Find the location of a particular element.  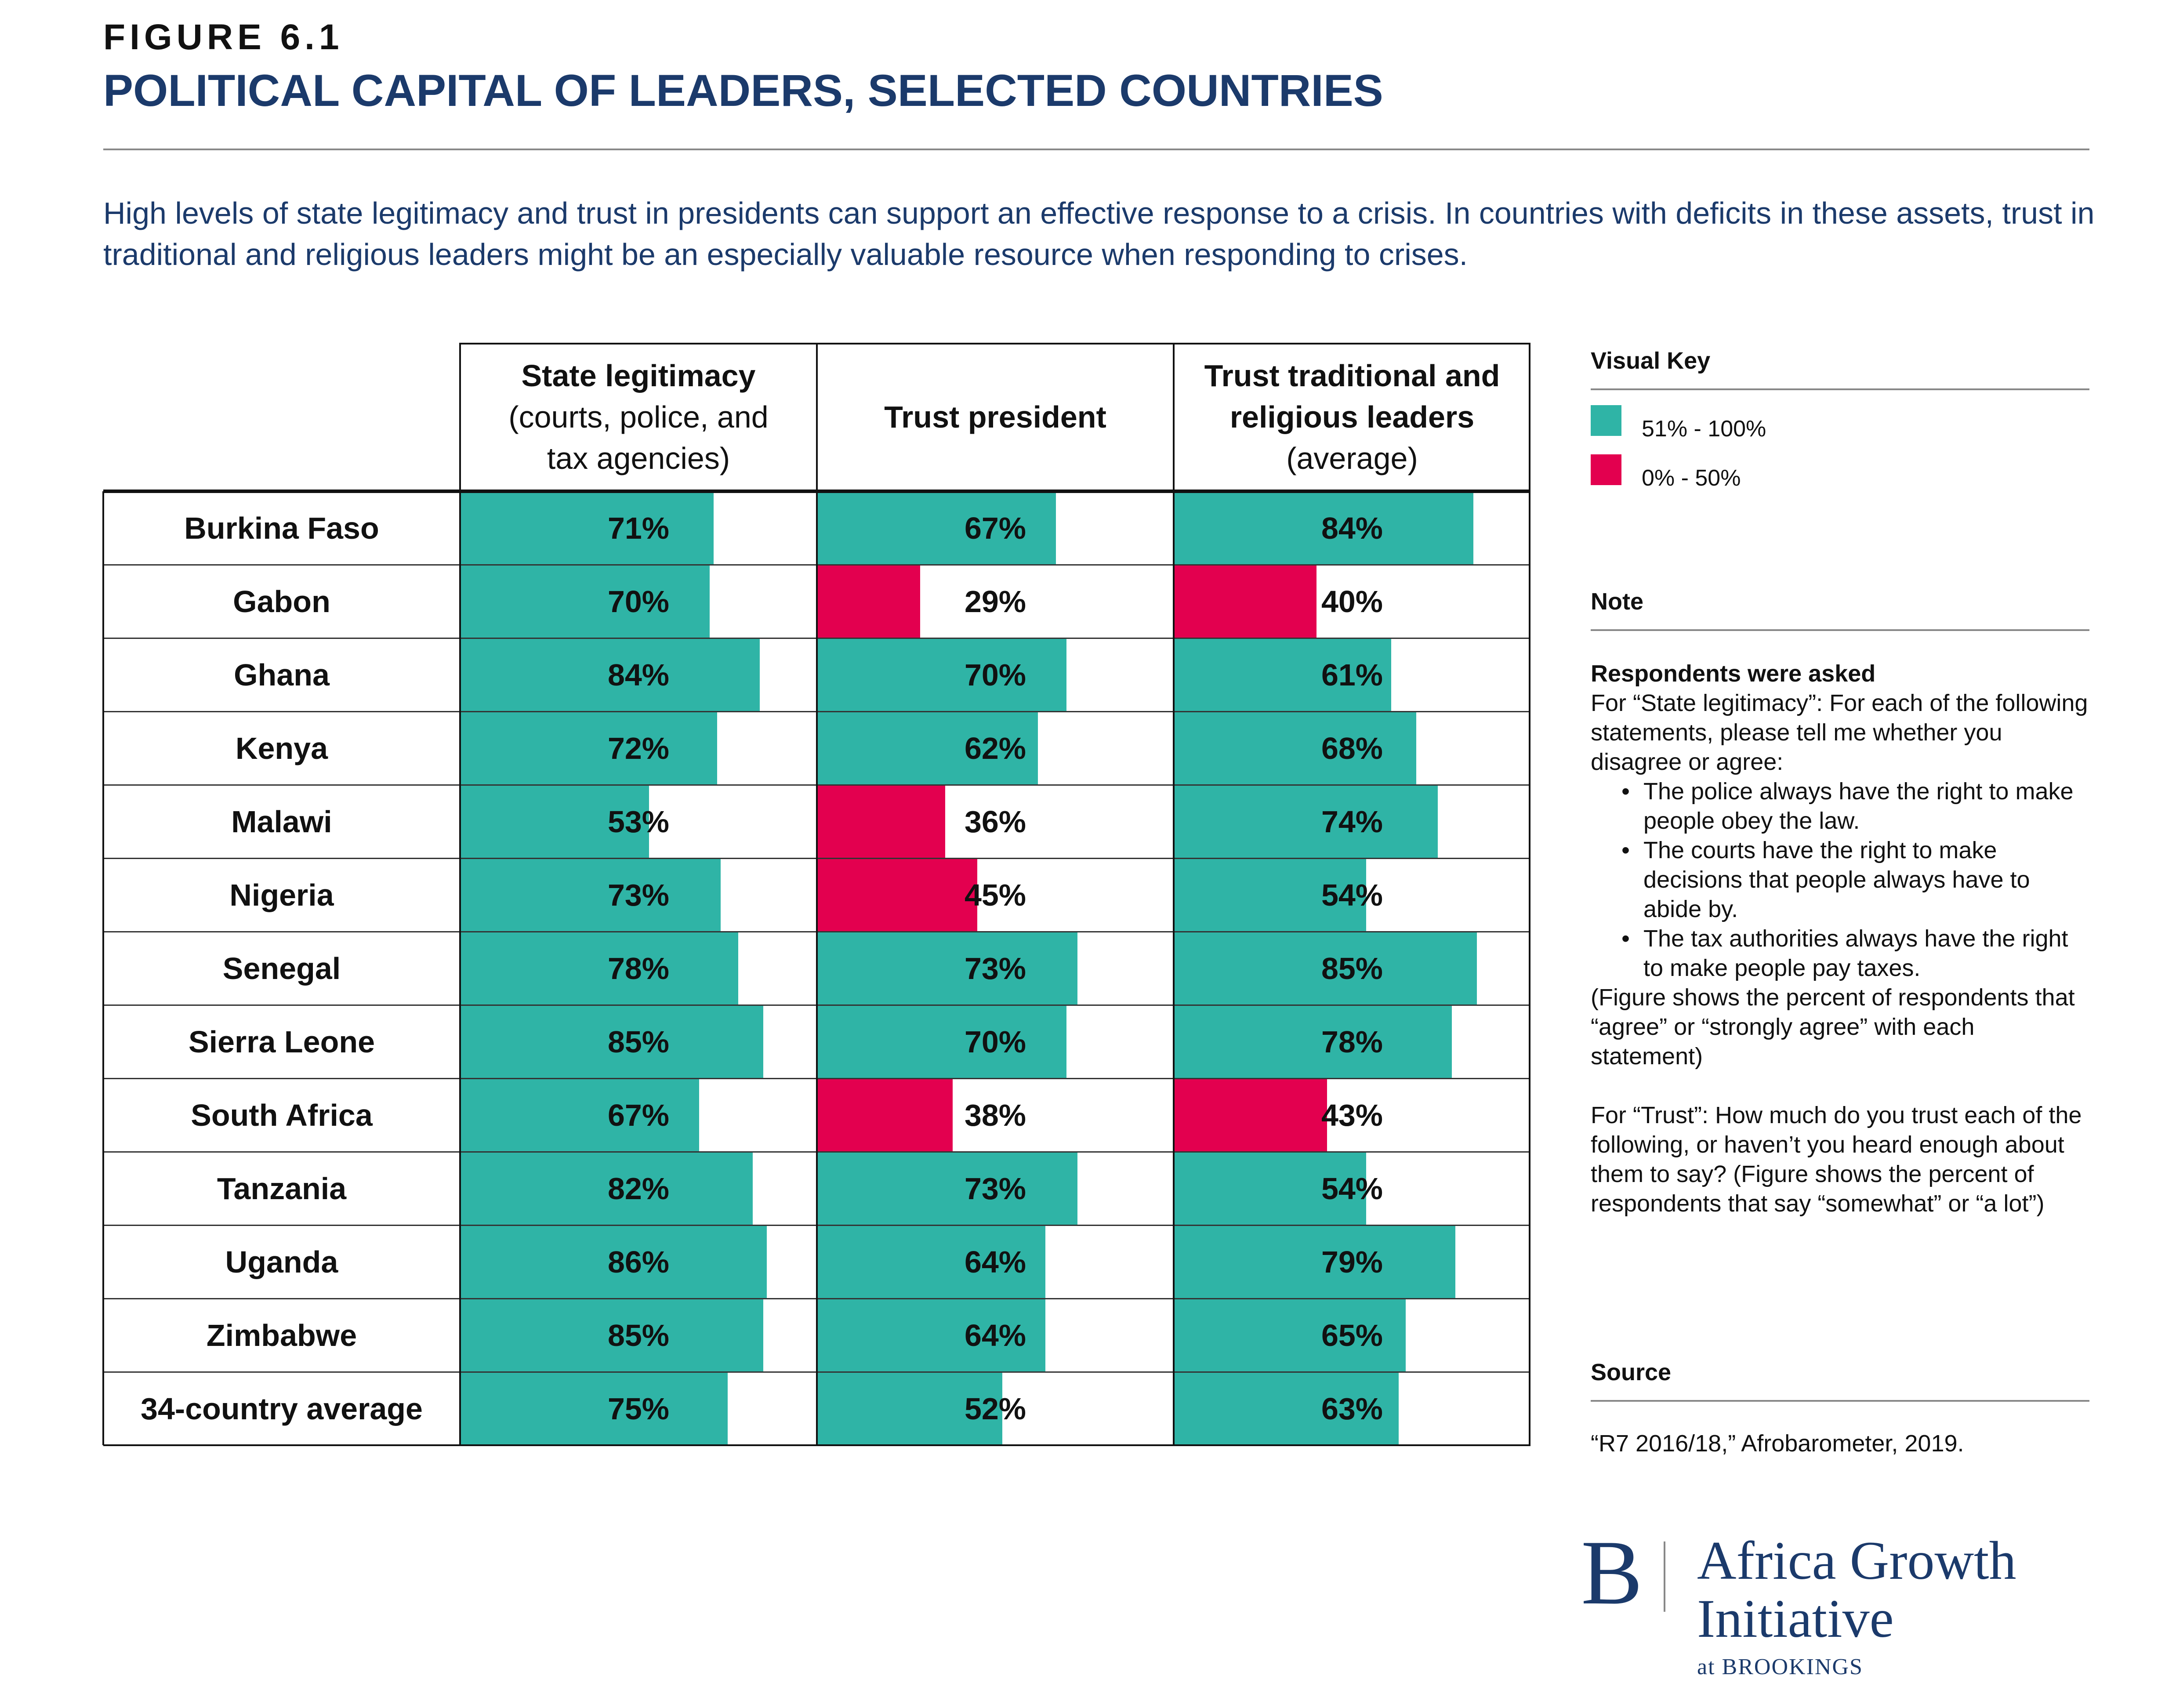

cell-trust-president: 67% is located at coordinates (995, 528).